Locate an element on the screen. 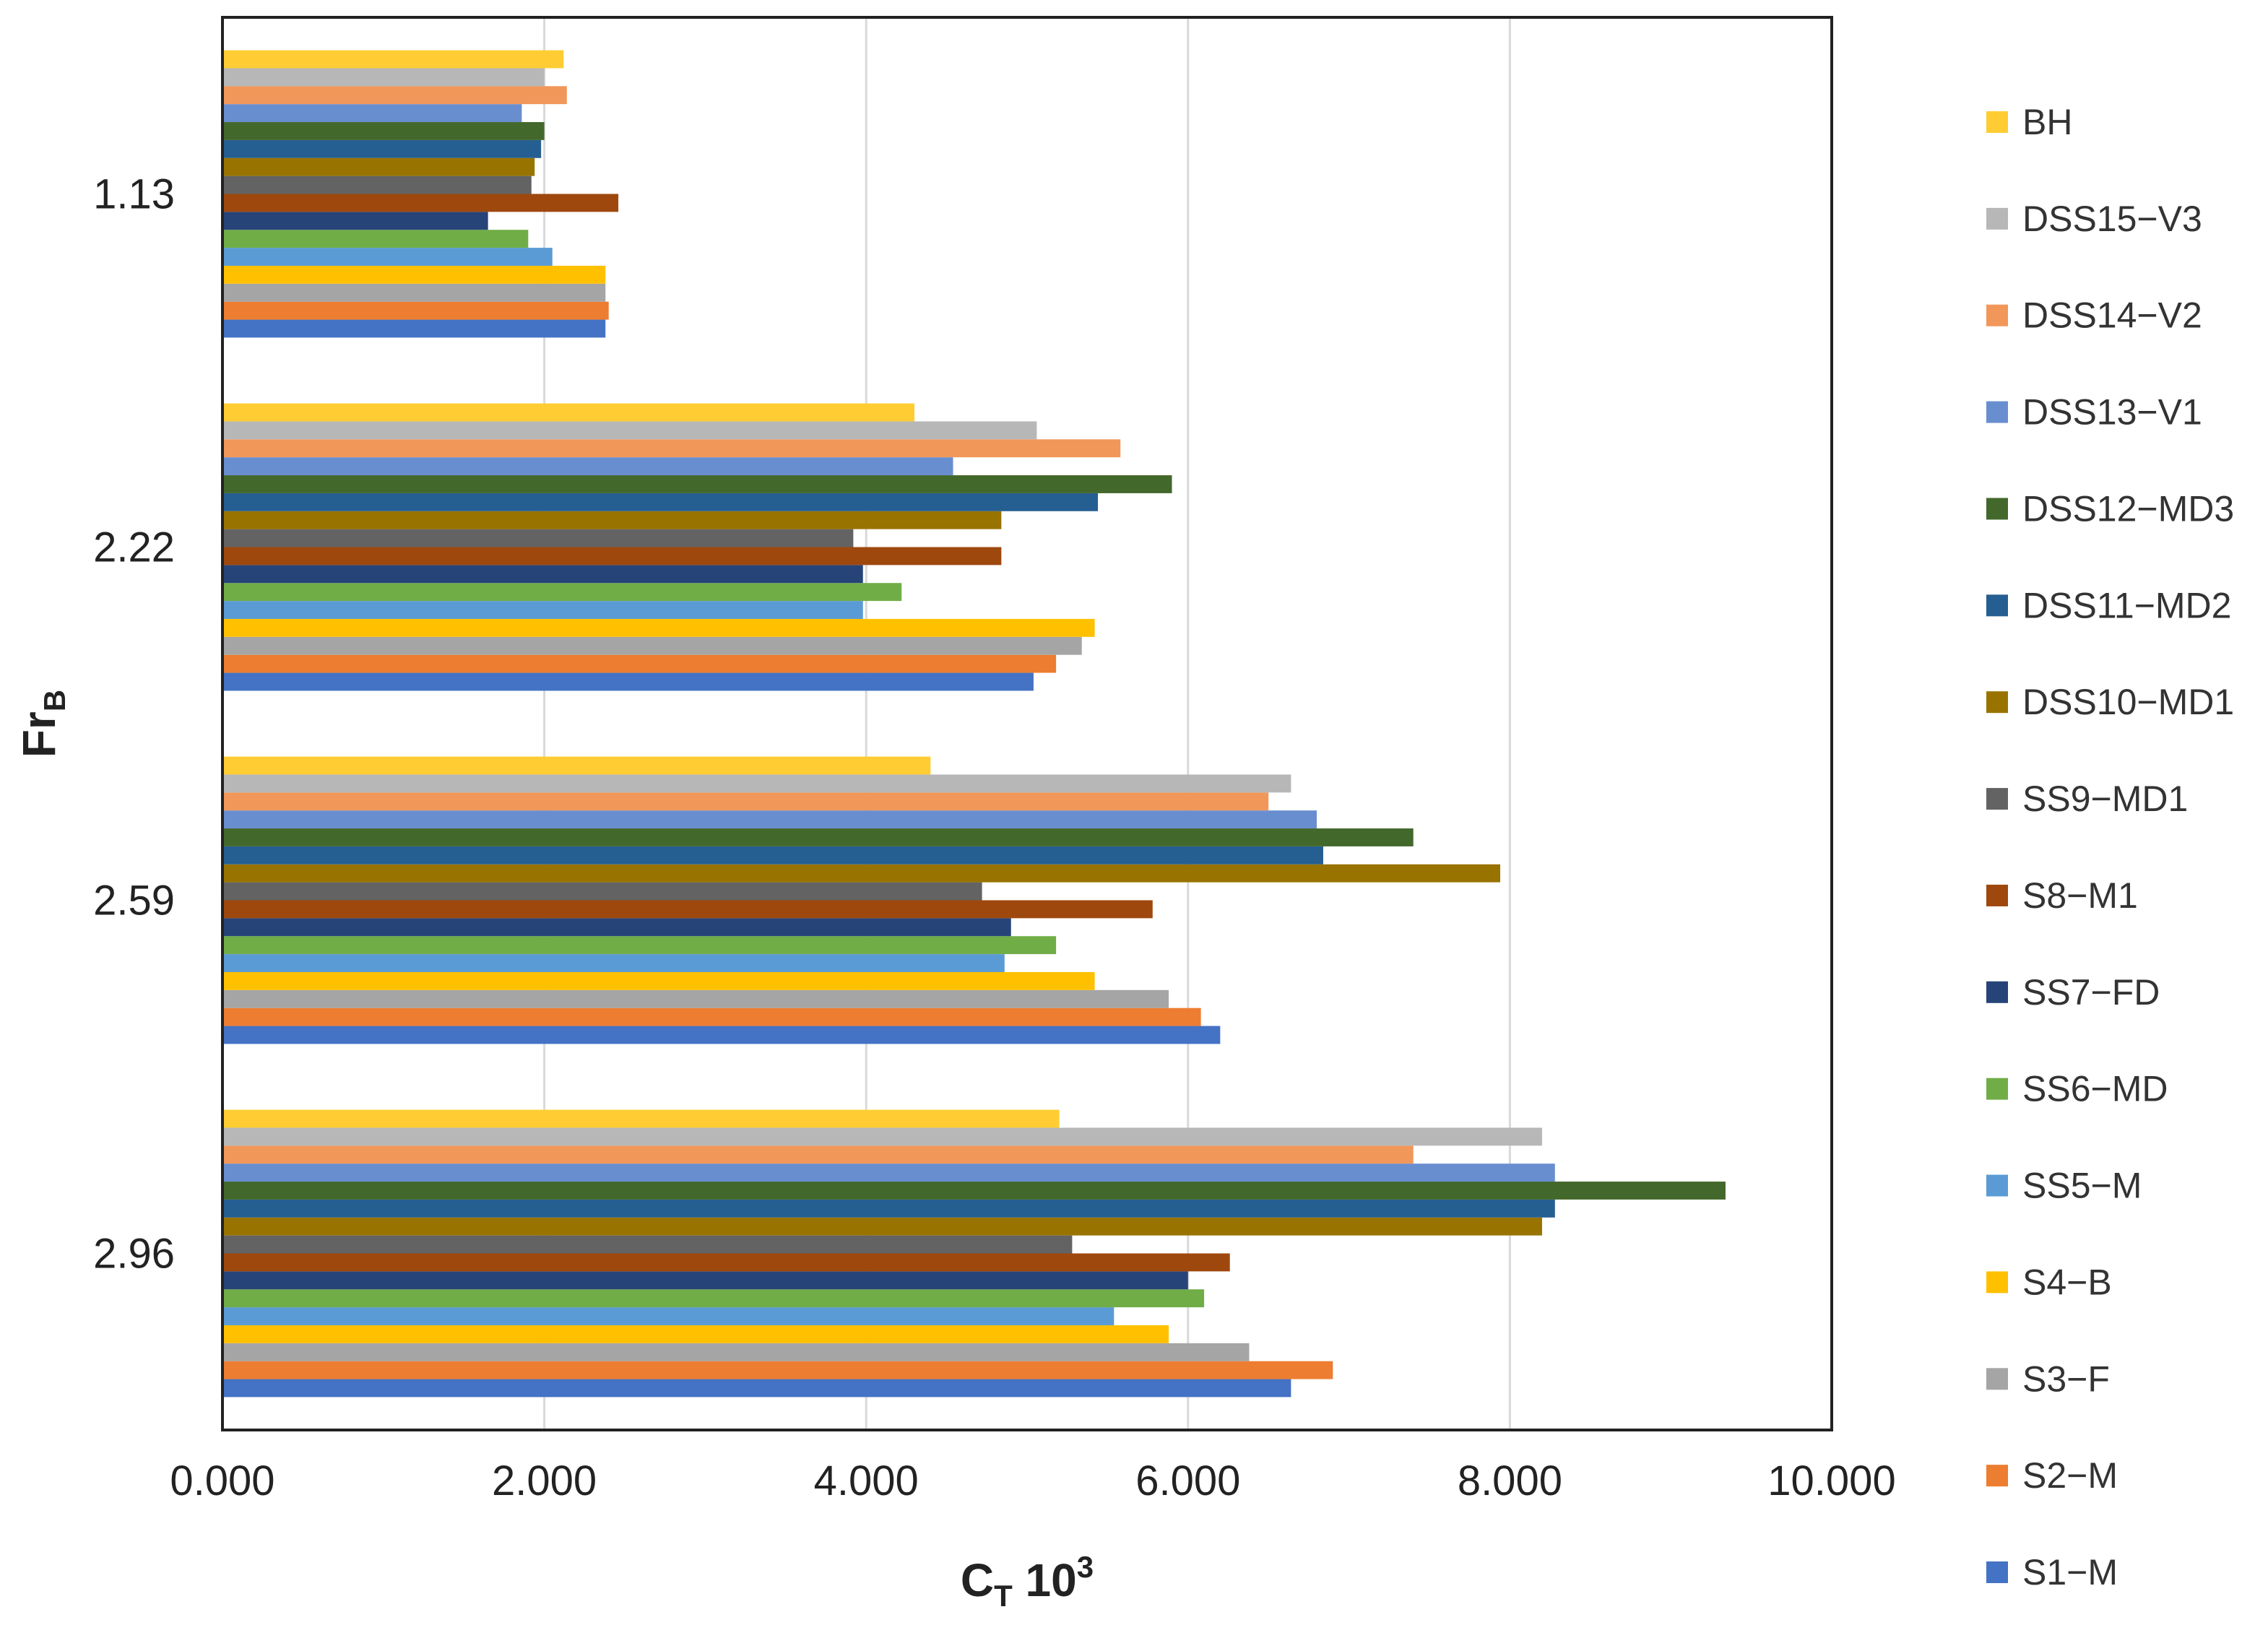 The image size is (2268, 1625). legend-label: DSS12−MD3 is located at coordinates (2128, 508).